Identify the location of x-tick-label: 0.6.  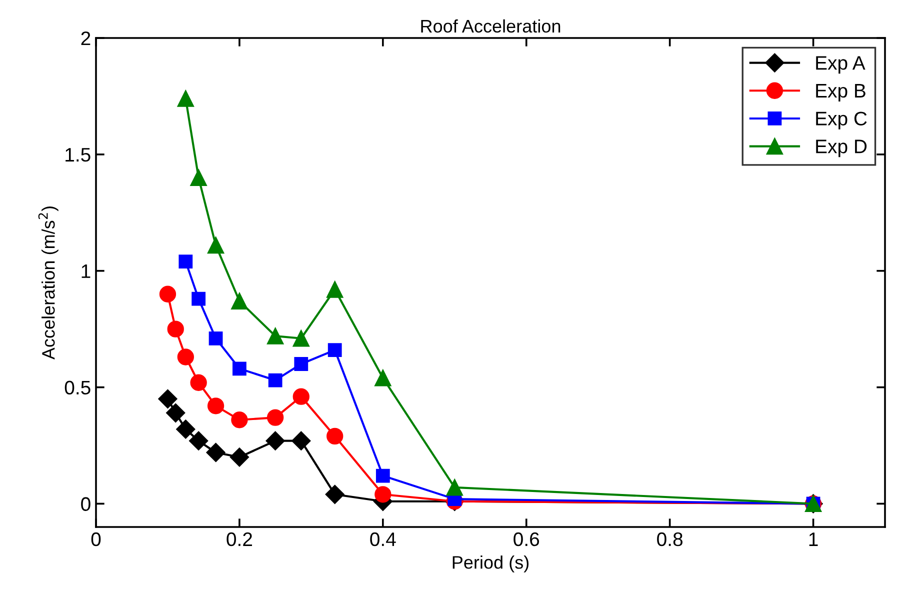
(527, 539).